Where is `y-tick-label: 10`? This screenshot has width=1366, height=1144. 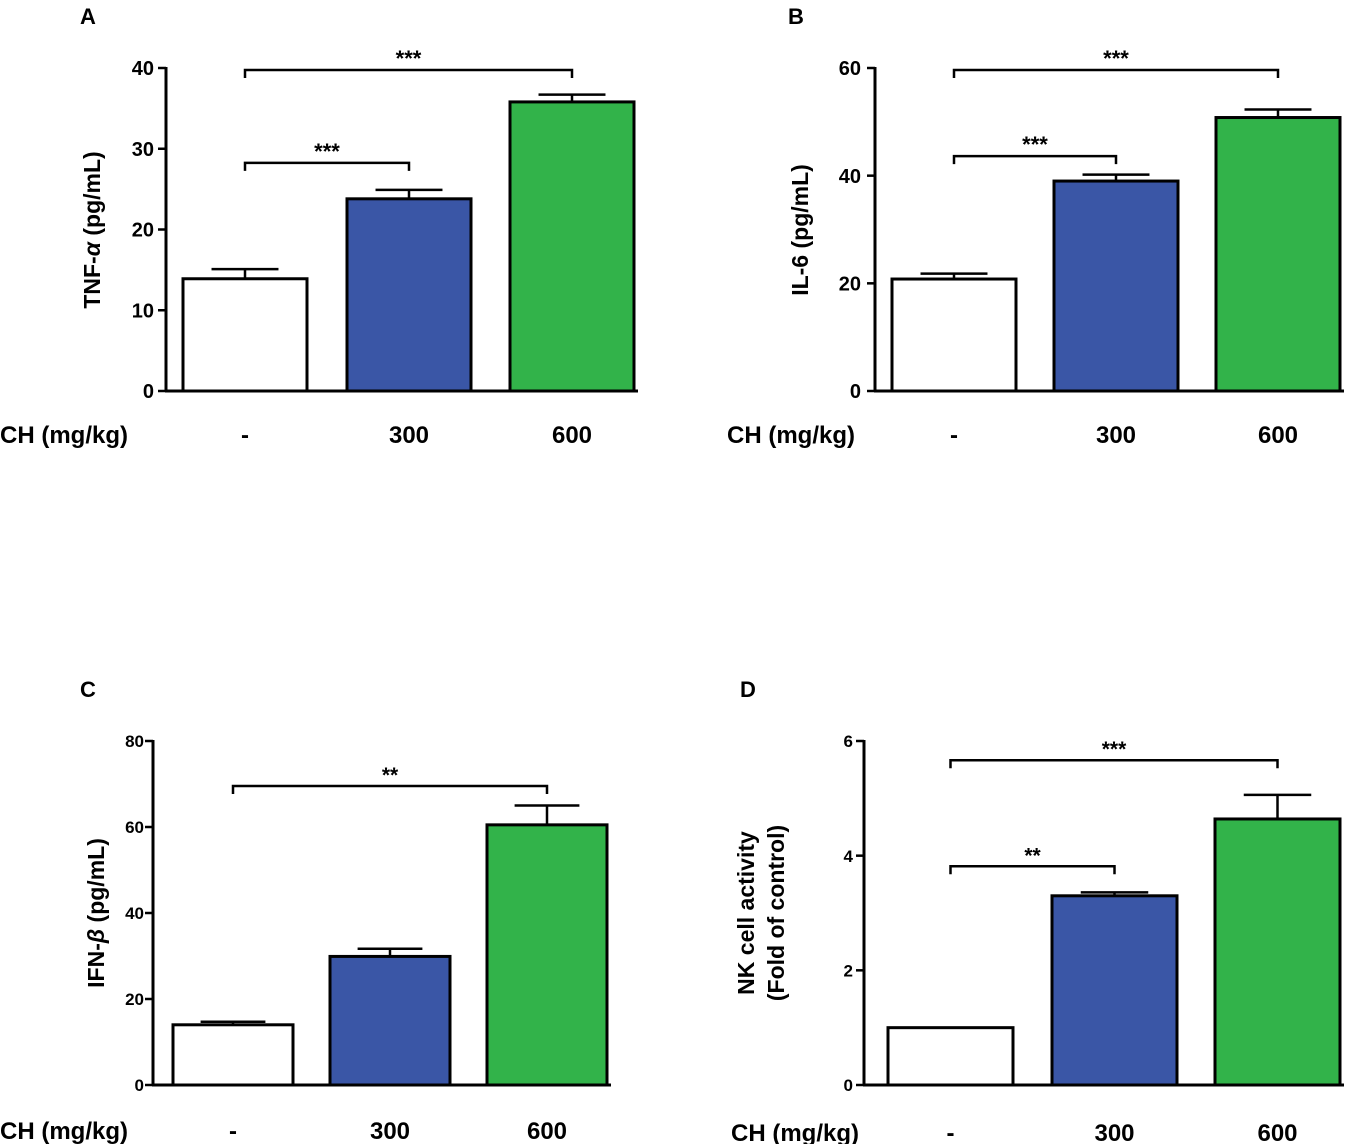 y-tick-label: 10 is located at coordinates (143, 311).